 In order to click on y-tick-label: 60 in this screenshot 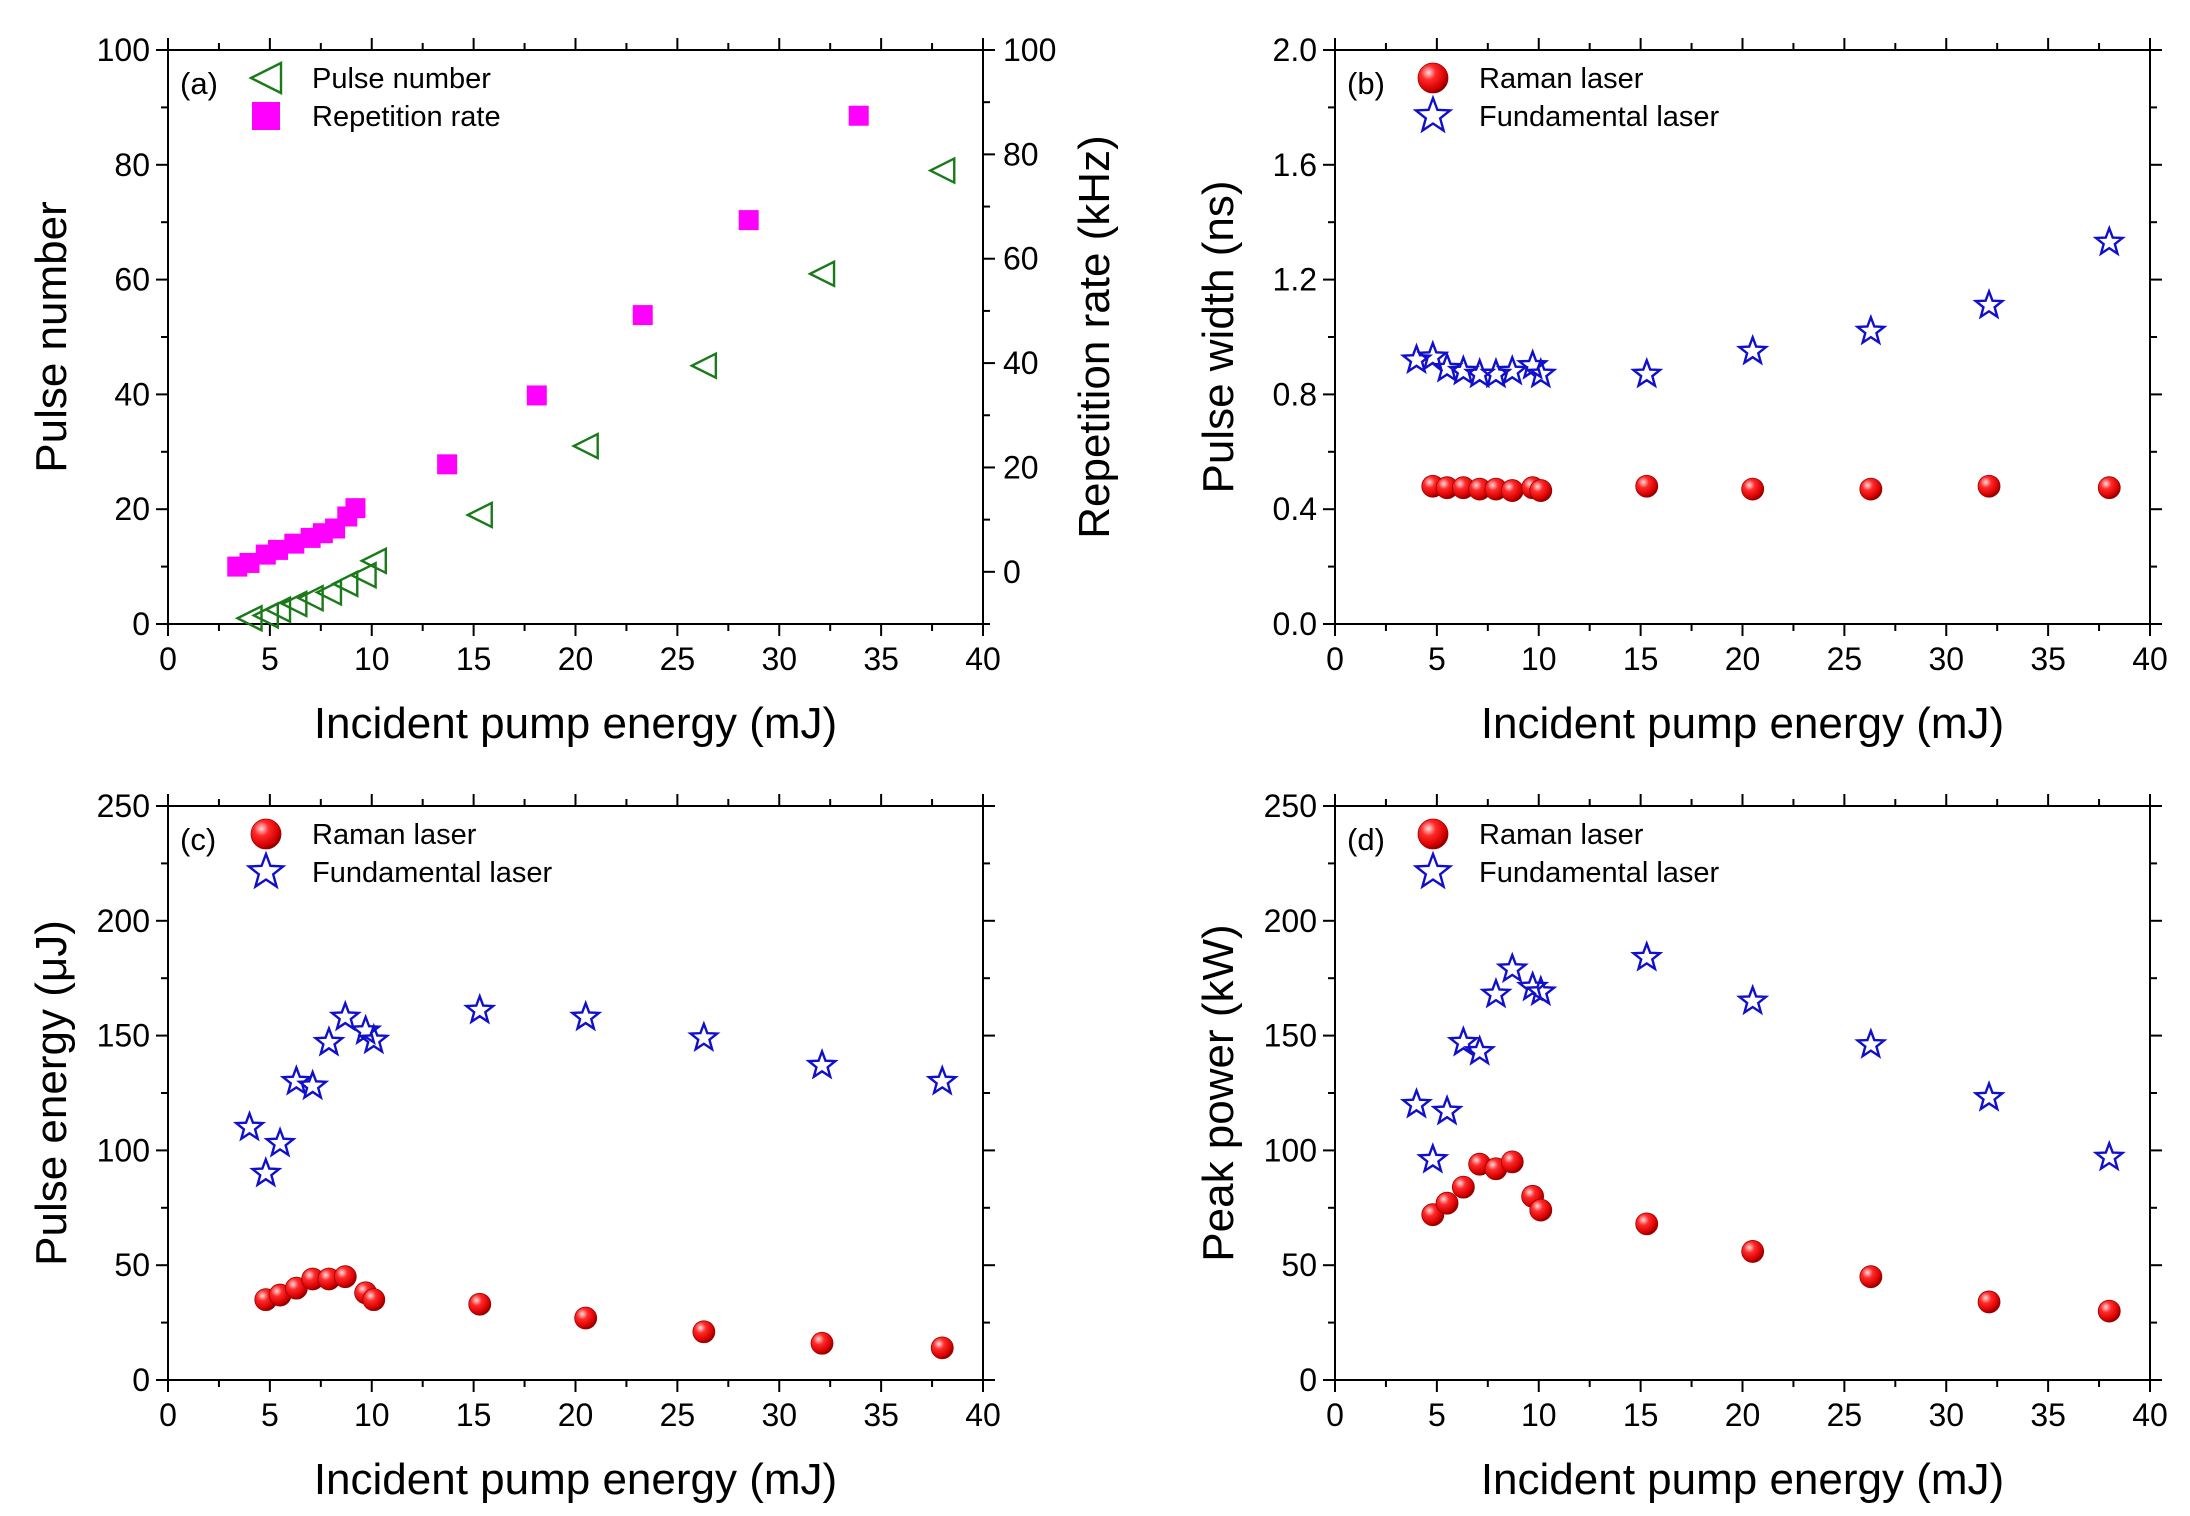, I will do `click(132, 280)`.